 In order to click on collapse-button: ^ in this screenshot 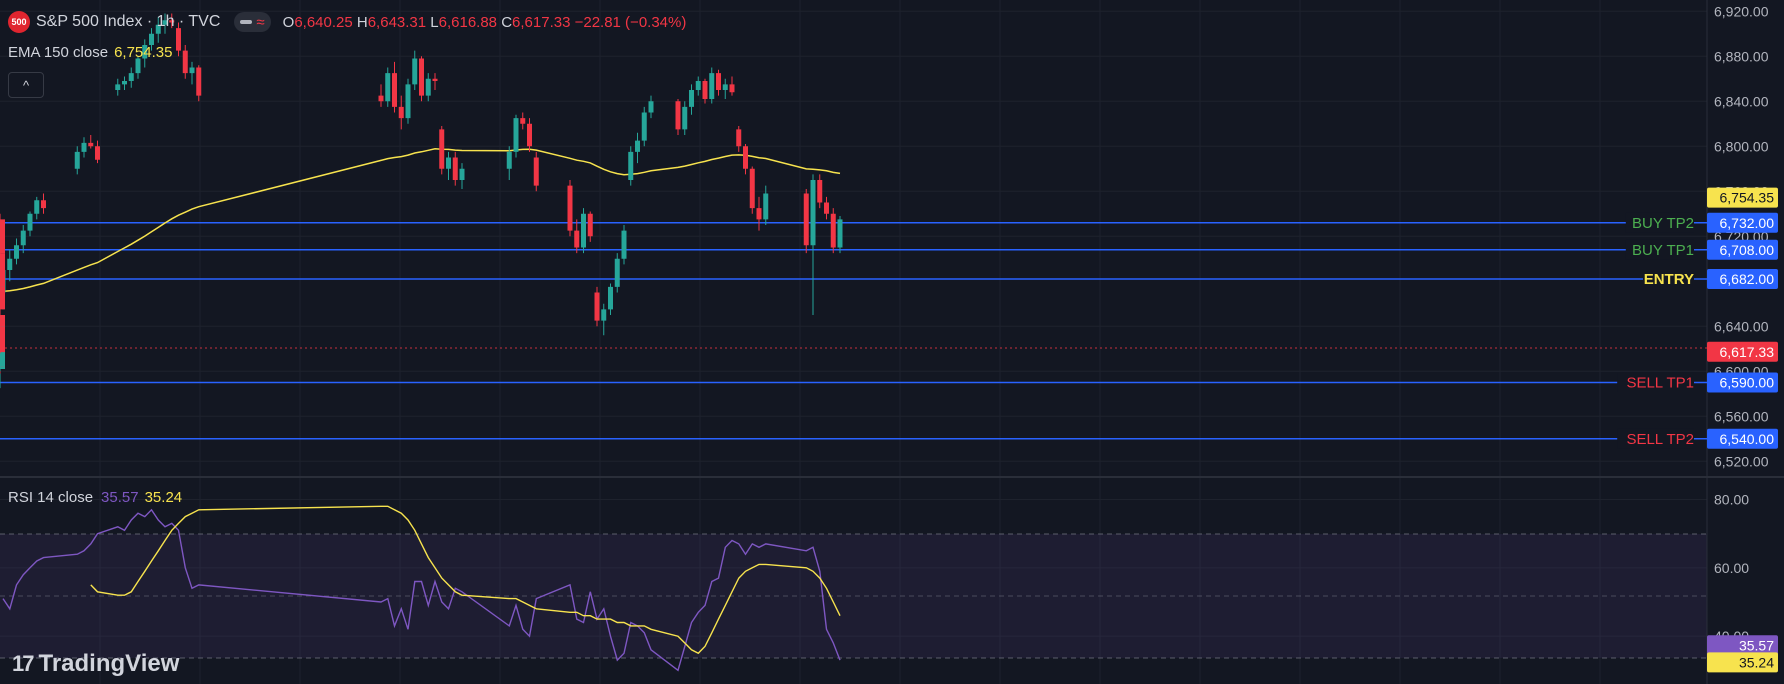, I will do `click(26, 85)`.